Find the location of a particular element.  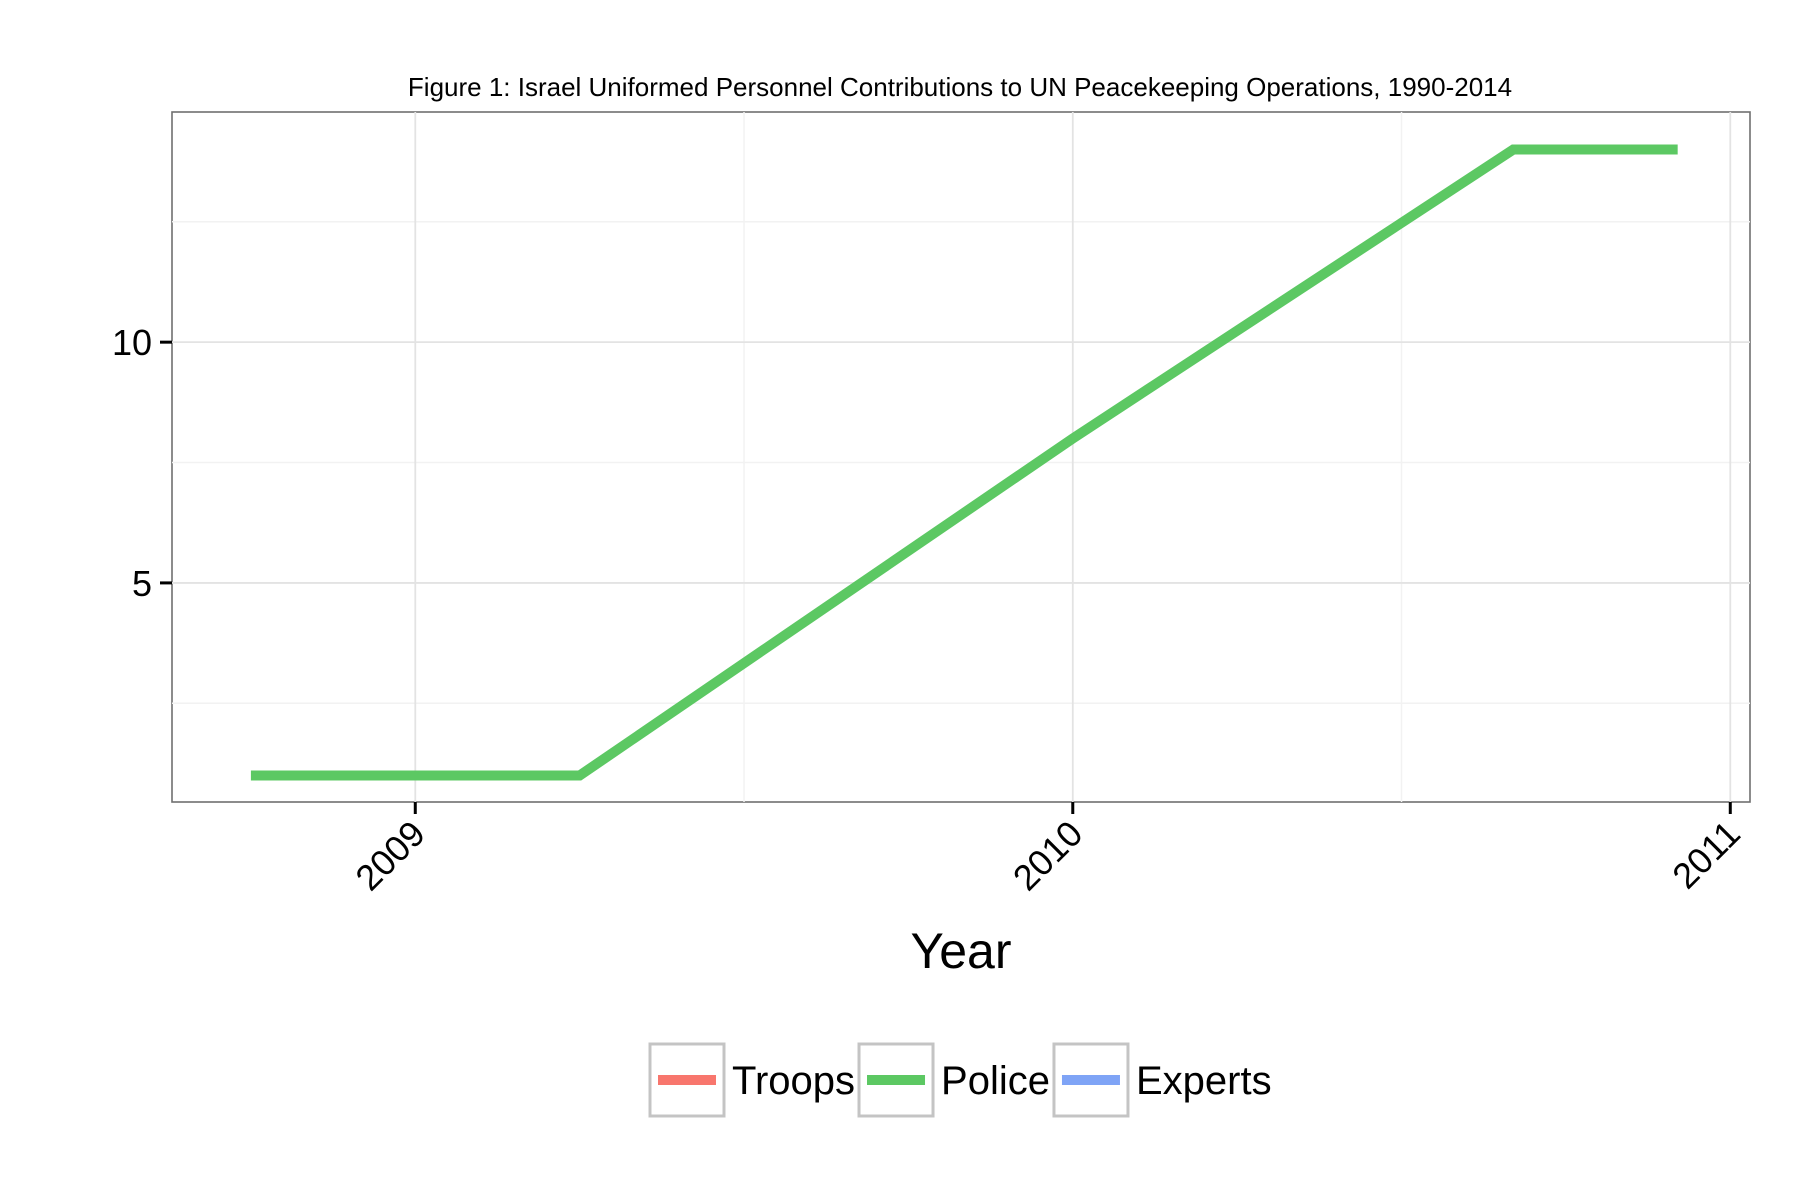

y-axis: 5 10 is located at coordinates (142, 463).